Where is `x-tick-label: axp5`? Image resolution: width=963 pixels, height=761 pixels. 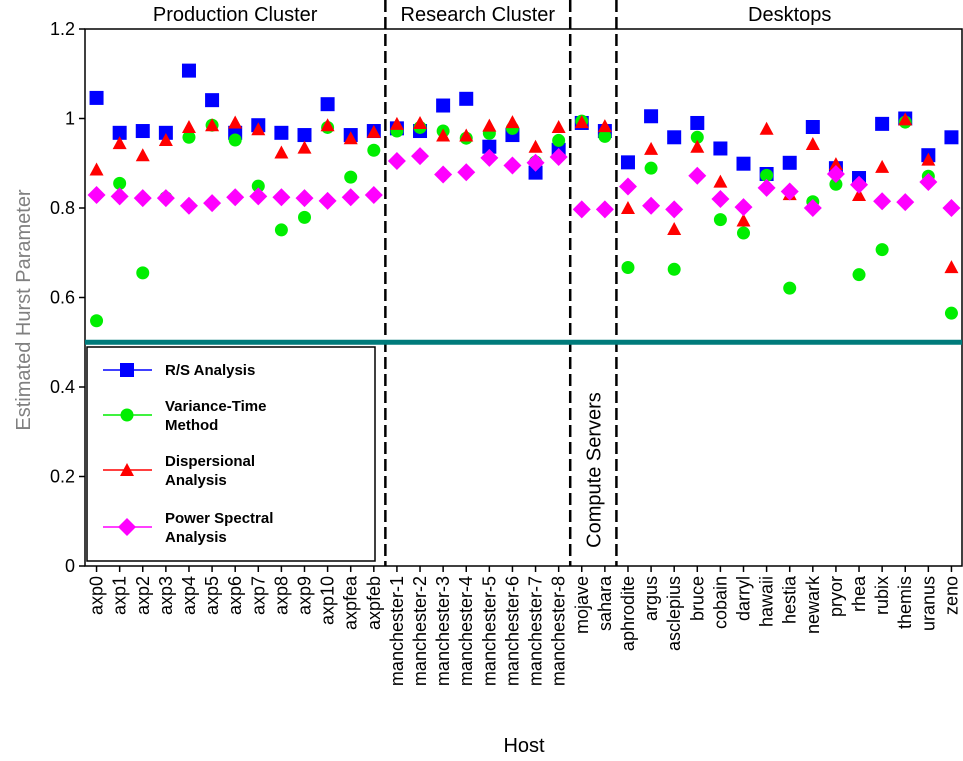 x-tick-label: axp5 is located at coordinates (212, 595).